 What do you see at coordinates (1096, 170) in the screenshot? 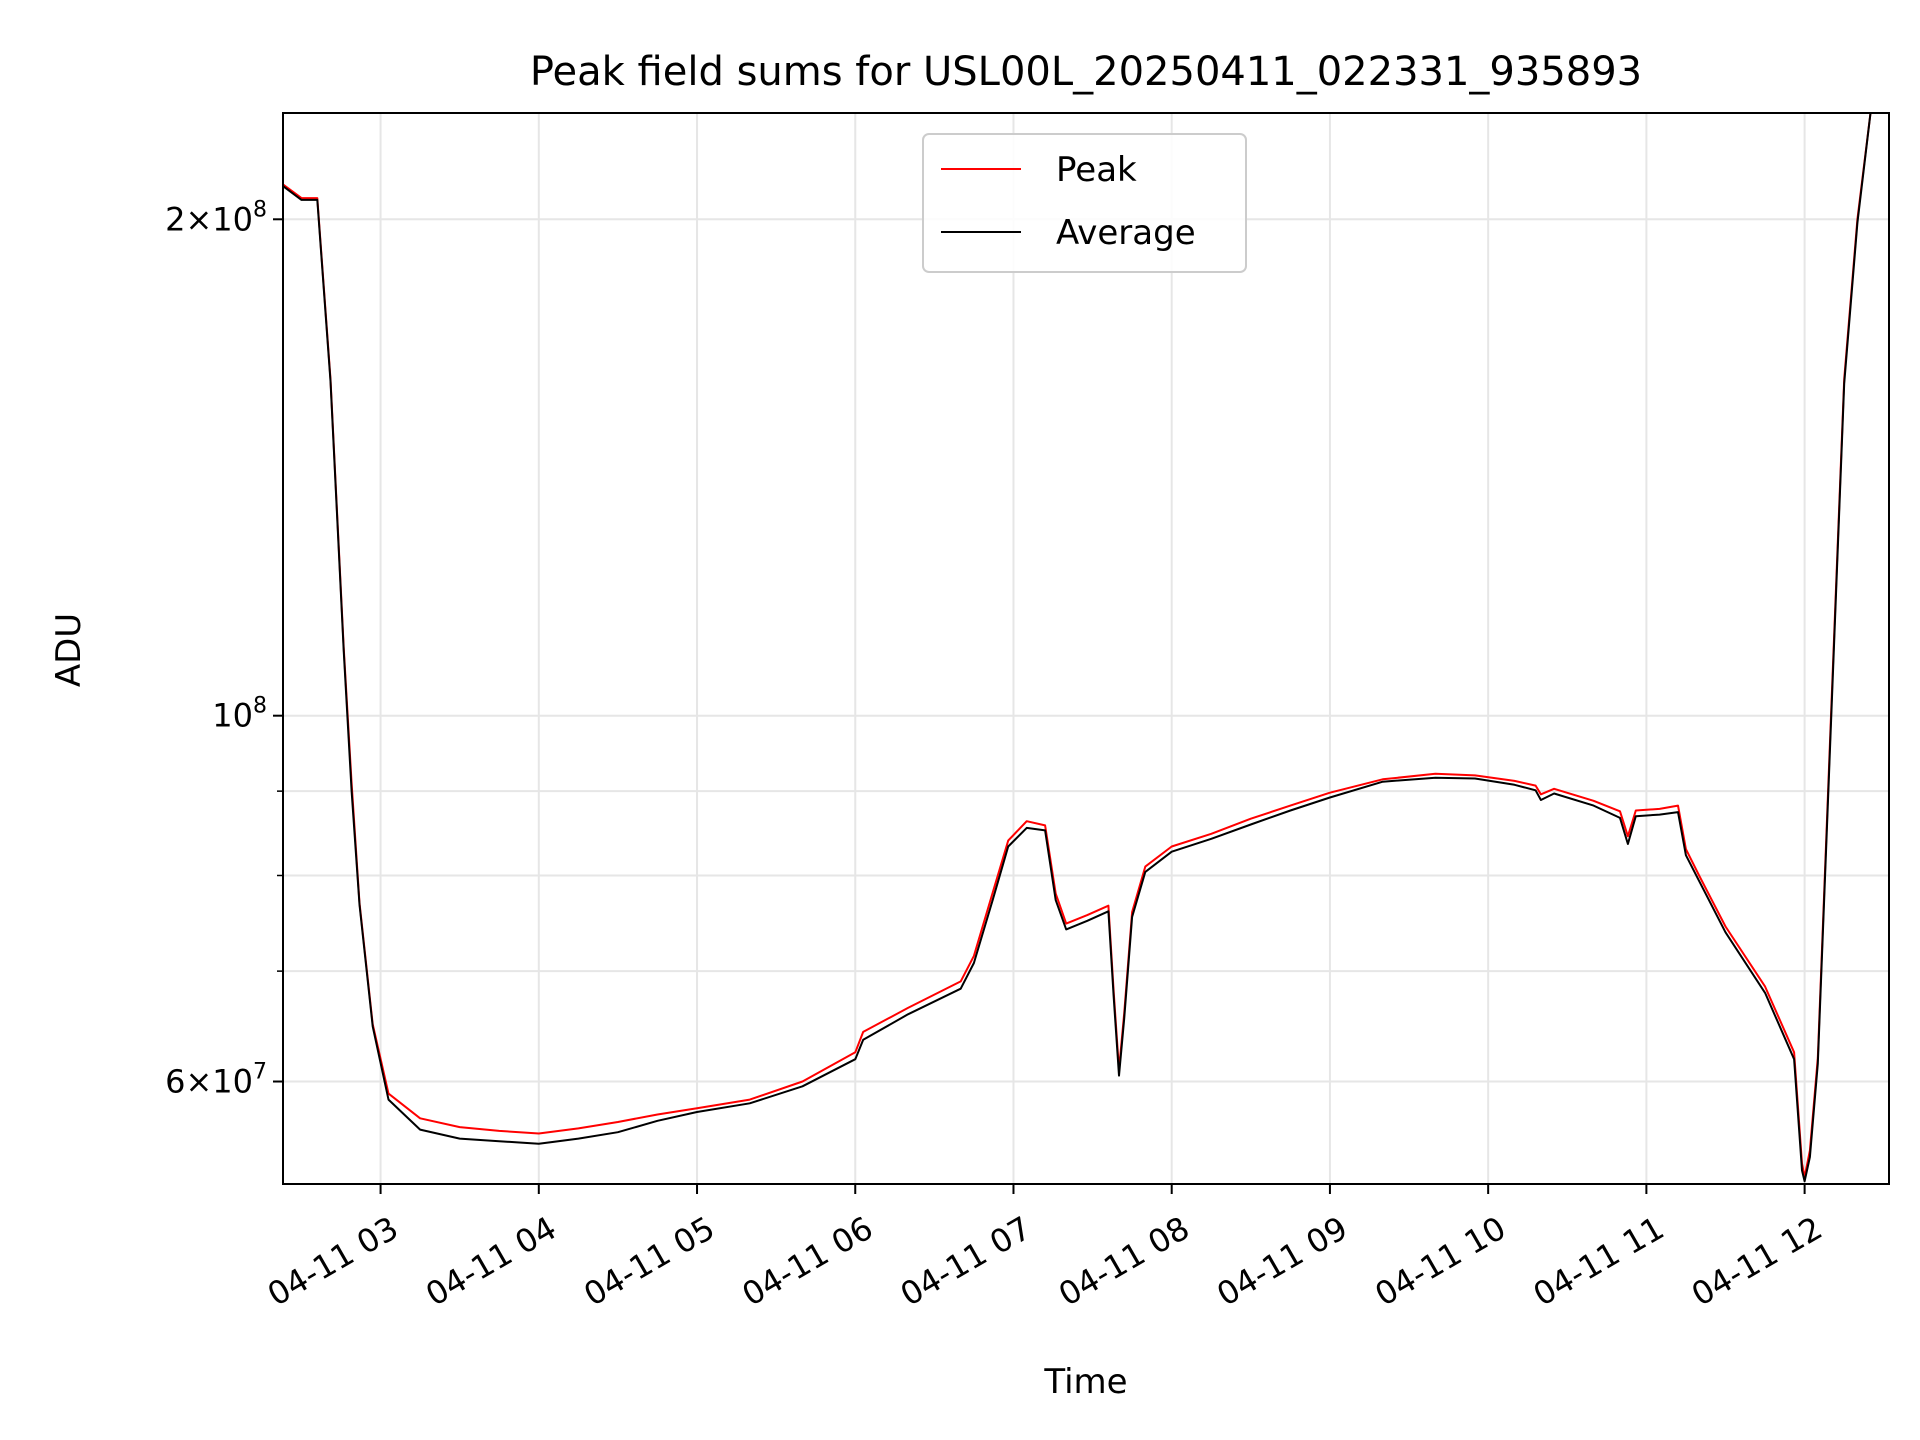
I see `legend-label-peak: Peak` at bounding box center [1096, 170].